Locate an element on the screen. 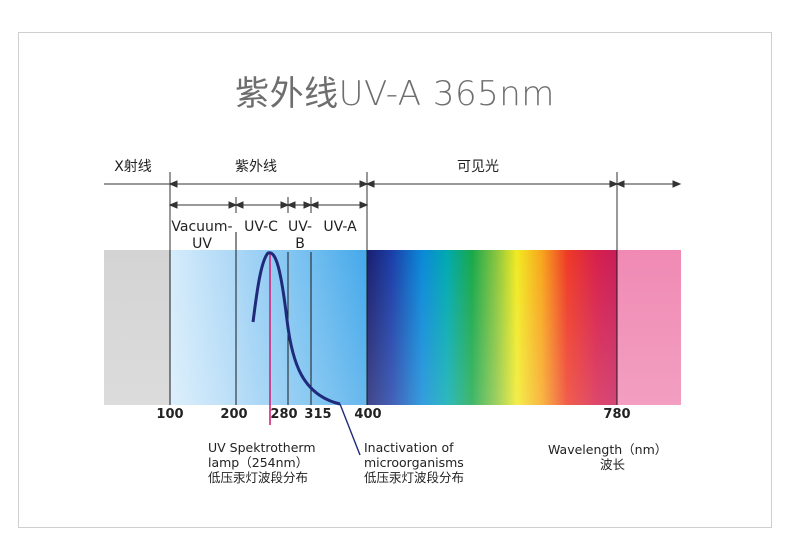 This screenshot has width=790, height=545. lamp-annotation-line3: 低压汞灯波段分布 is located at coordinates (258, 477).